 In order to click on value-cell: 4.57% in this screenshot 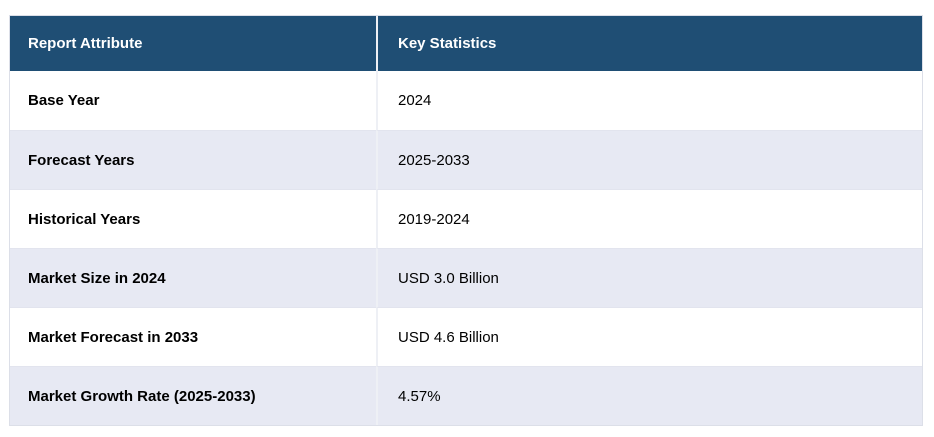, I will do `click(649, 395)`.